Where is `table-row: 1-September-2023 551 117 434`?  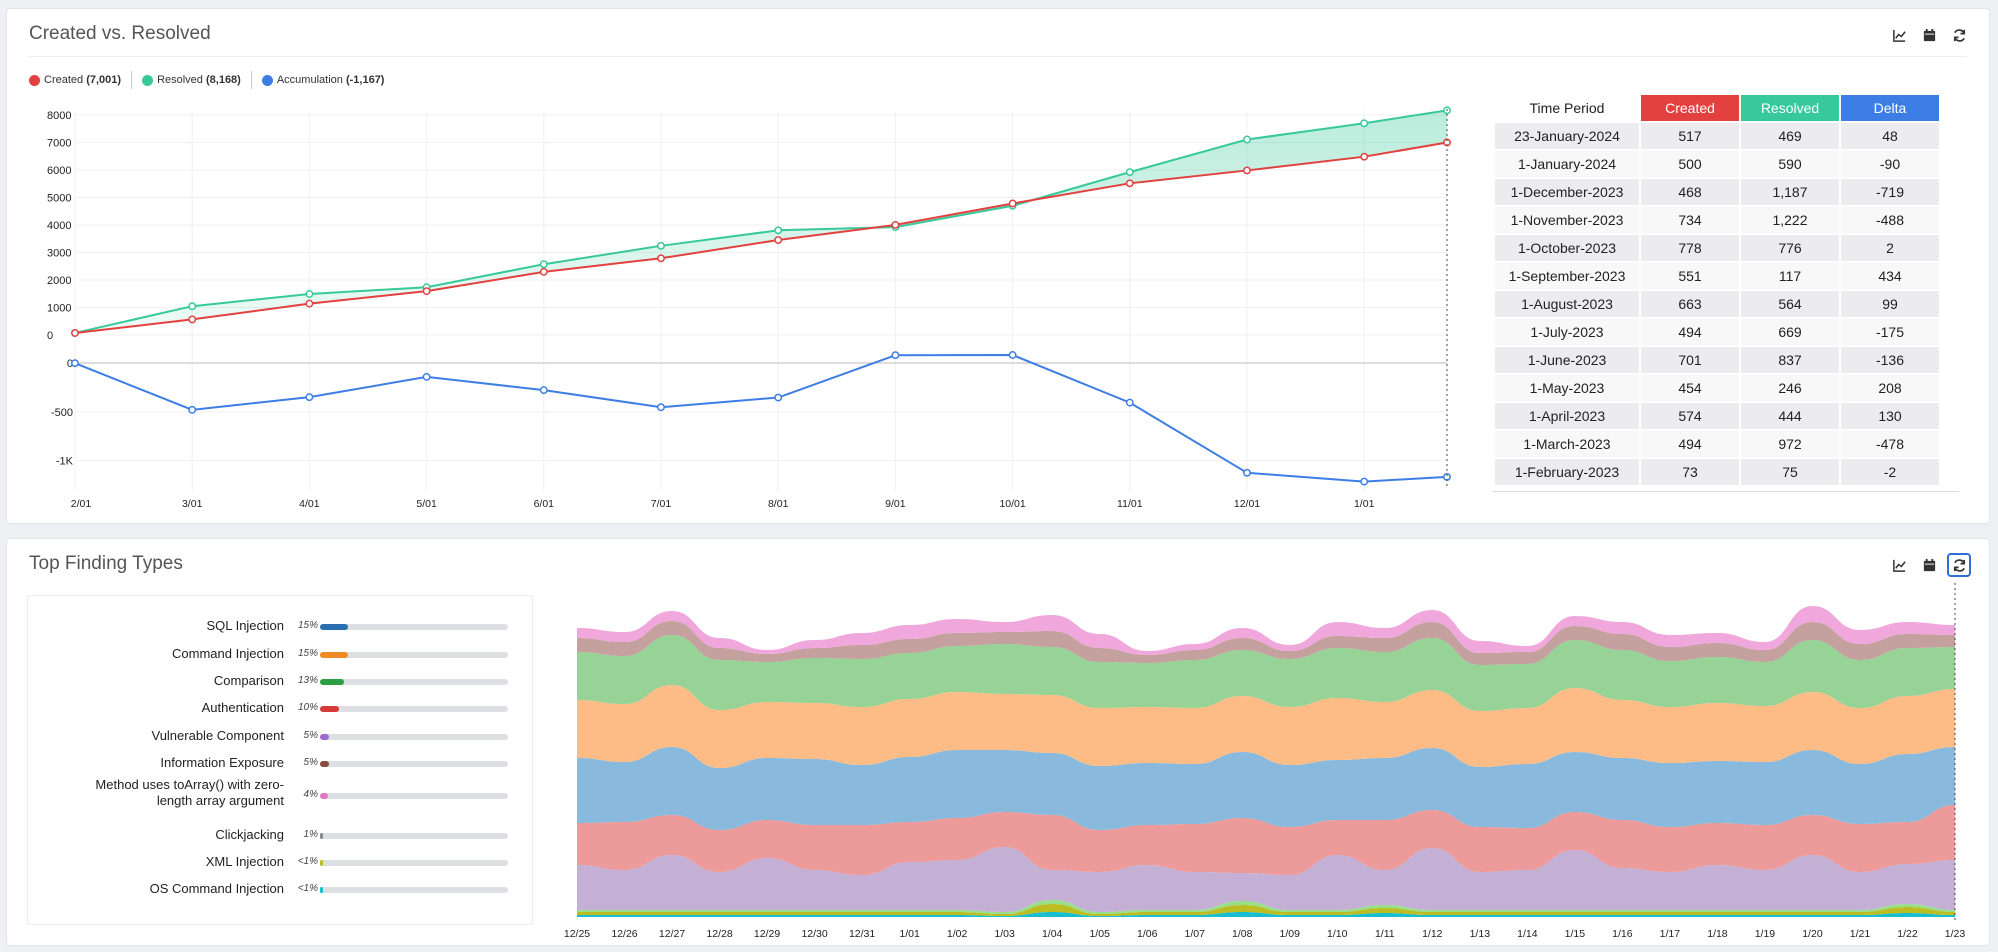 table-row: 1-September-2023 551 117 434 is located at coordinates (1717, 276).